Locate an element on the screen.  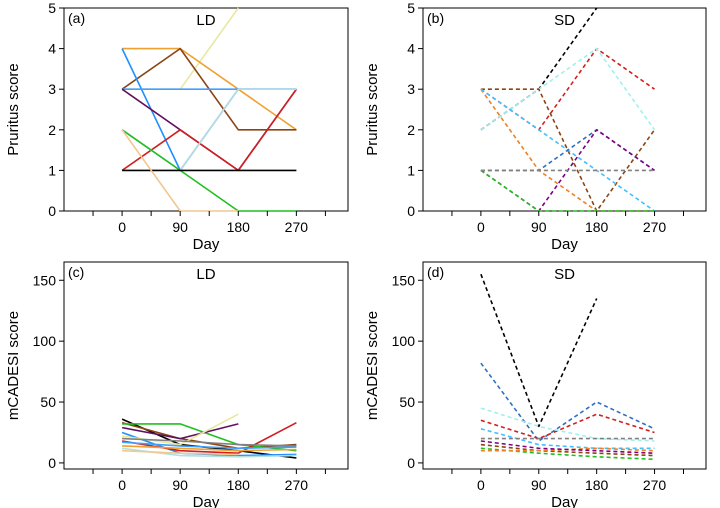
series-line-d6 is located at coordinates (567, 450).